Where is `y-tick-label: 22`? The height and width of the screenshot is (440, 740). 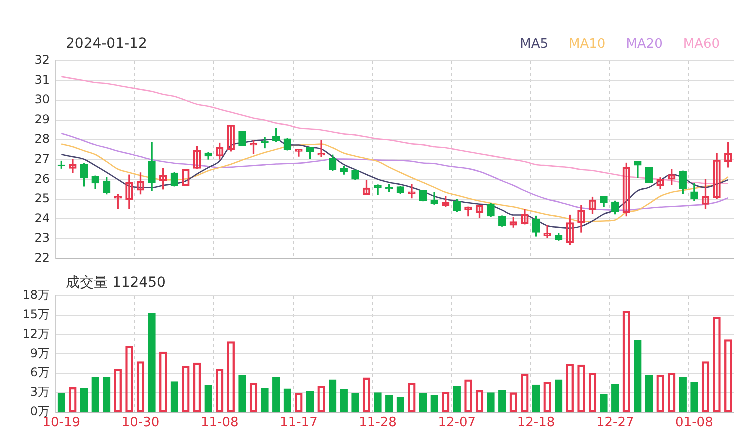
y-tick-label: 22 is located at coordinates (42, 257).